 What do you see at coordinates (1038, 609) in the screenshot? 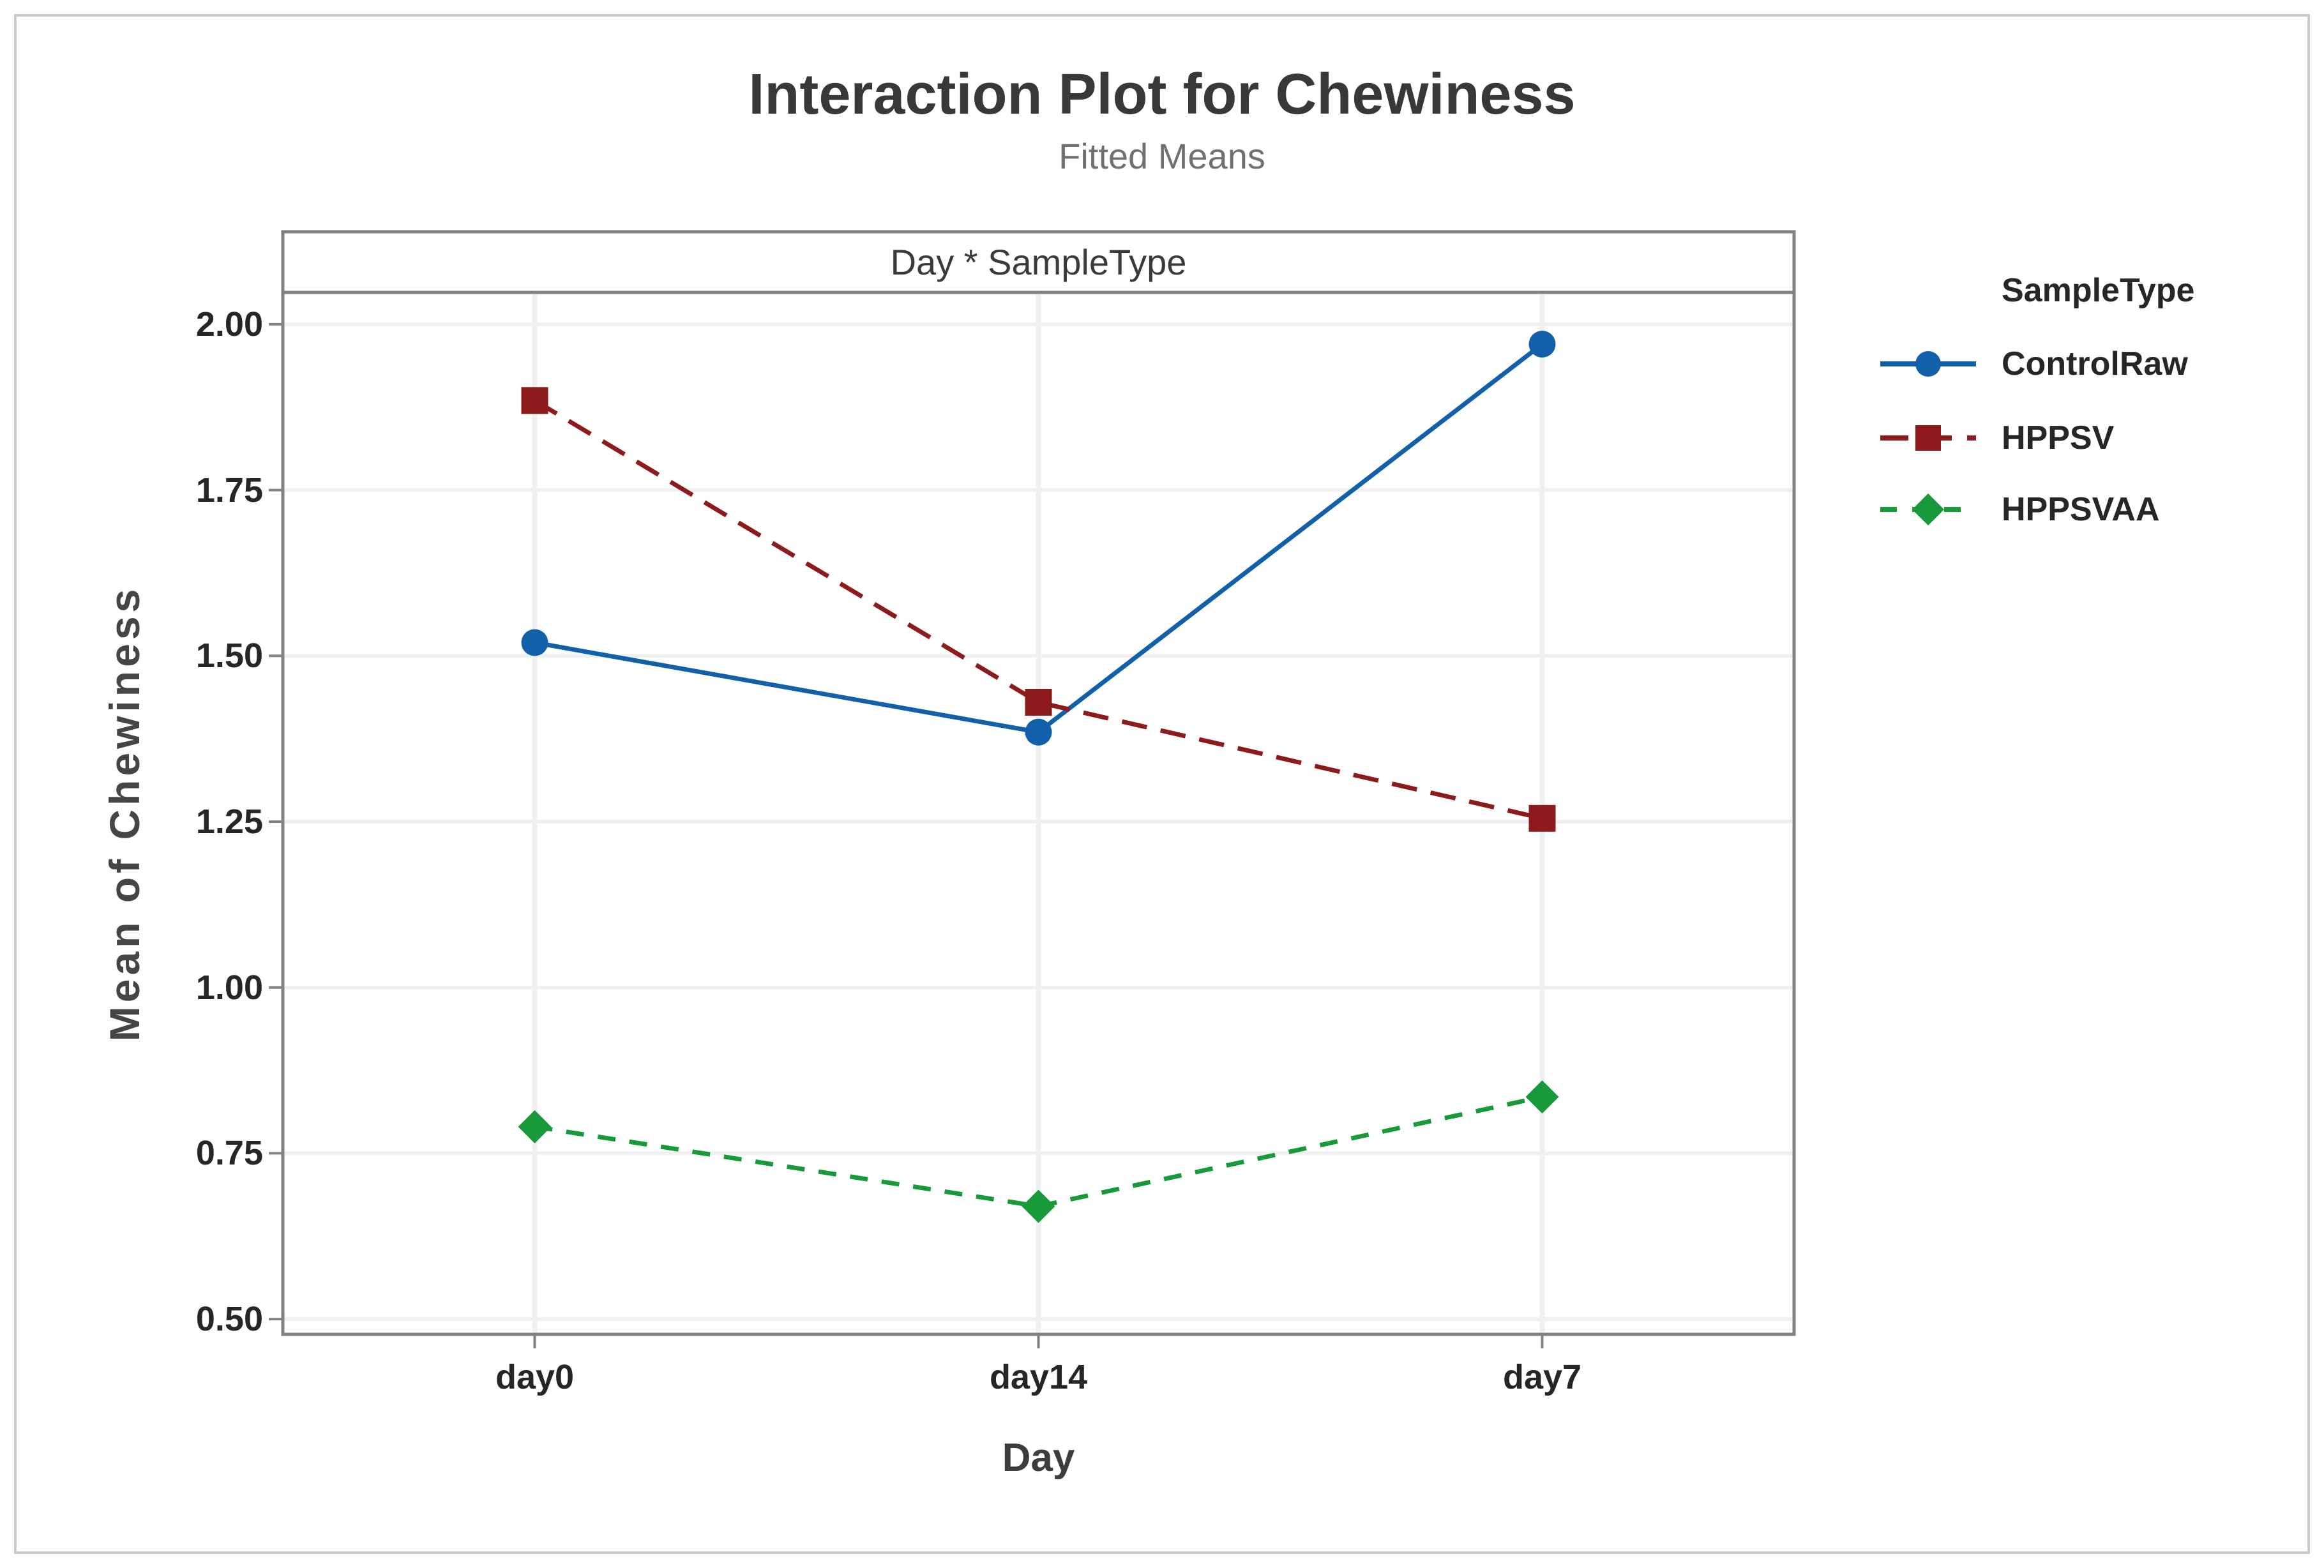
I see `series-line-HPPSV` at bounding box center [1038, 609].